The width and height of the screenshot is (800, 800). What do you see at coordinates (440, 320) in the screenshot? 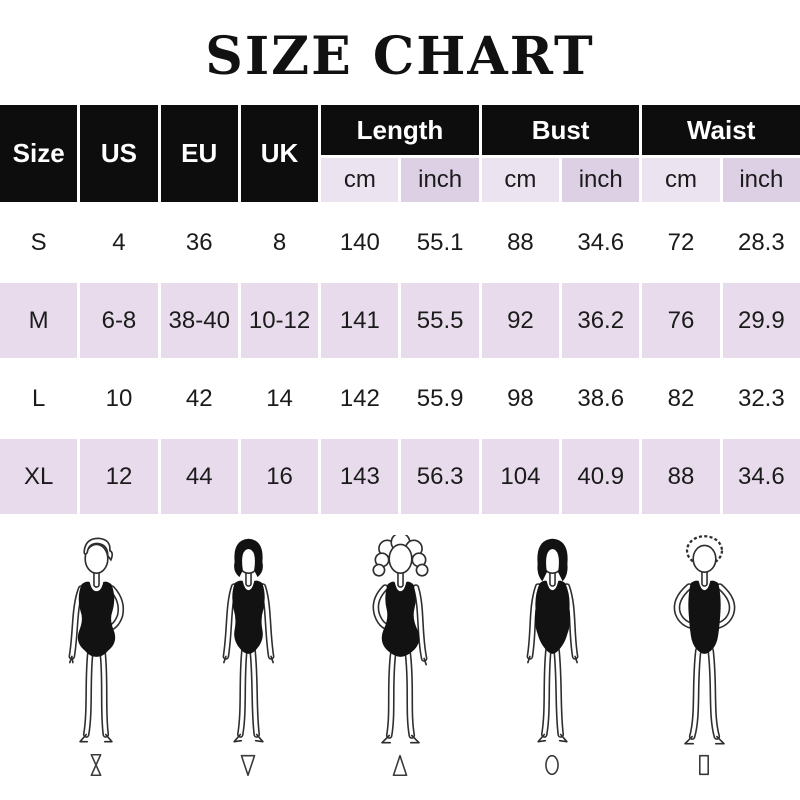
I see `table-cell: 55.5` at bounding box center [440, 320].